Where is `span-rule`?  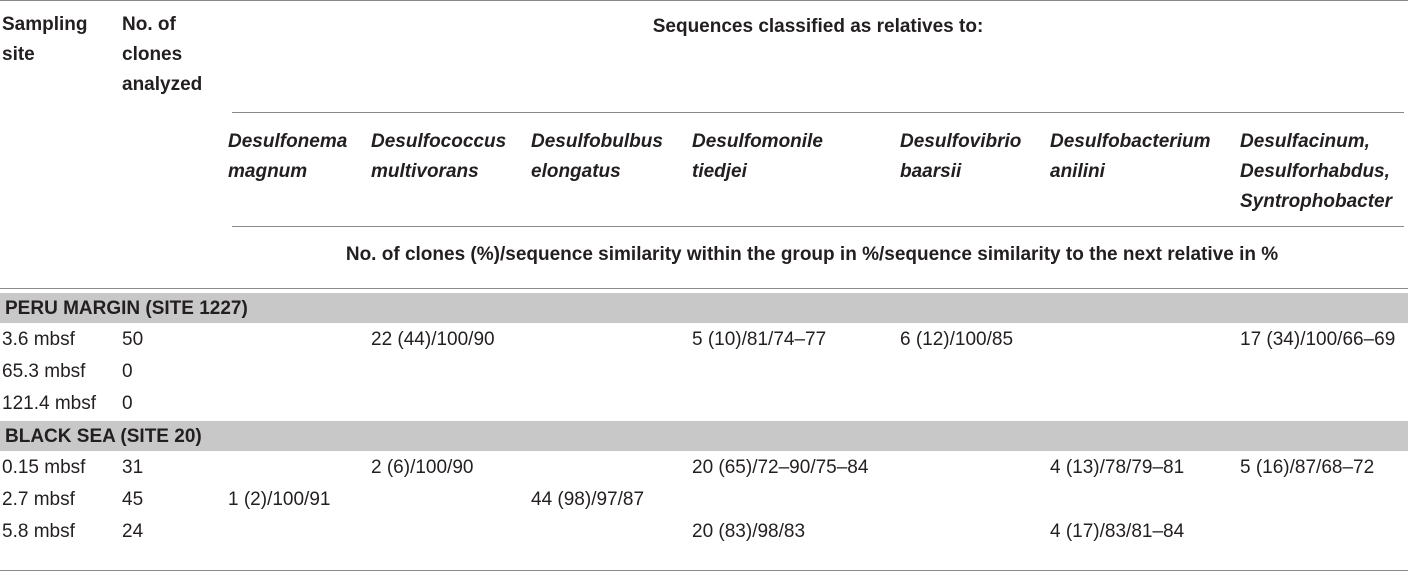
span-rule is located at coordinates (818, 112).